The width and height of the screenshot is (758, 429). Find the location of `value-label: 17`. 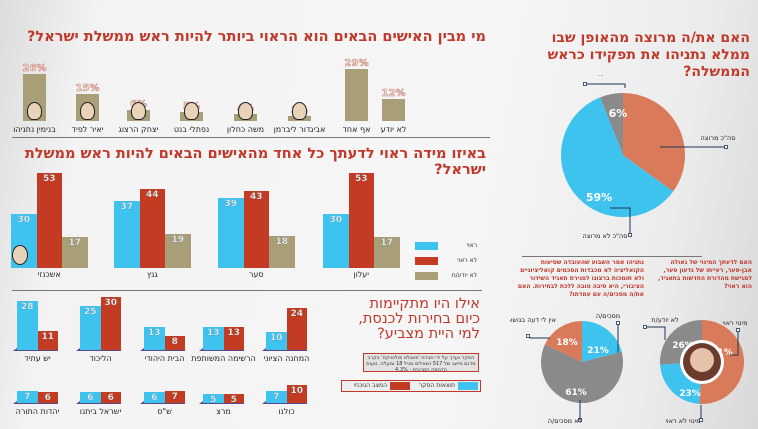

value-label: 17 is located at coordinates (75, 243).